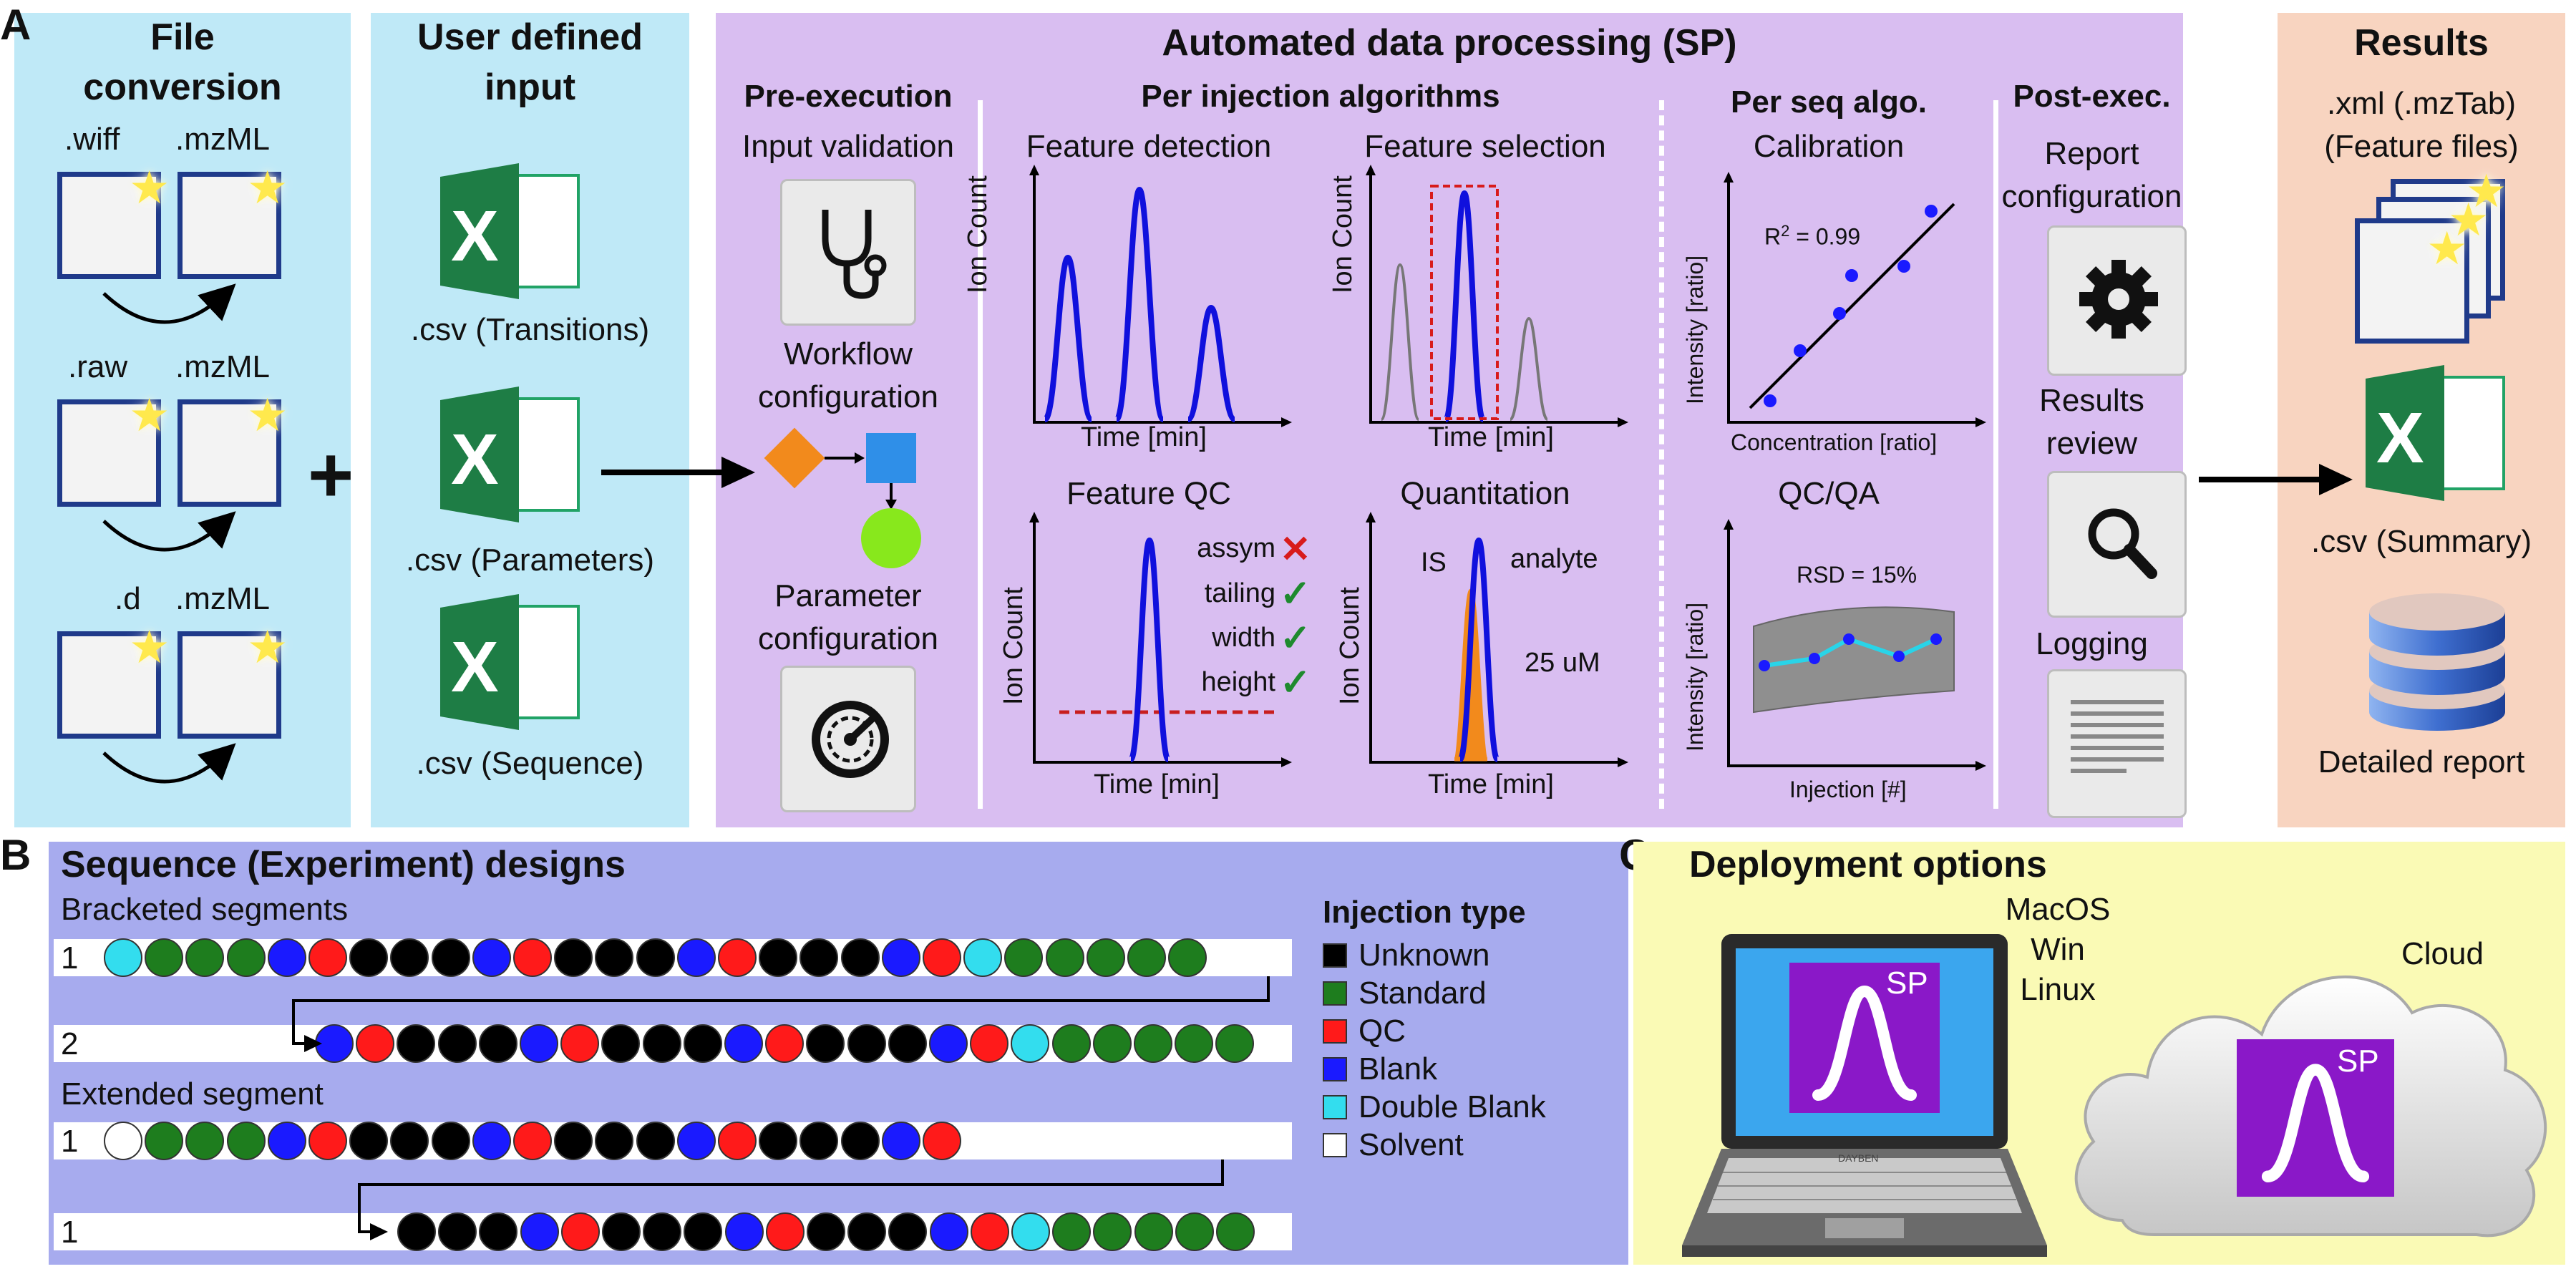 The height and width of the screenshot is (1269, 2576). Describe the element at coordinates (1864, 1043) in the screenshot. I see `peak-logo-icon` at that location.